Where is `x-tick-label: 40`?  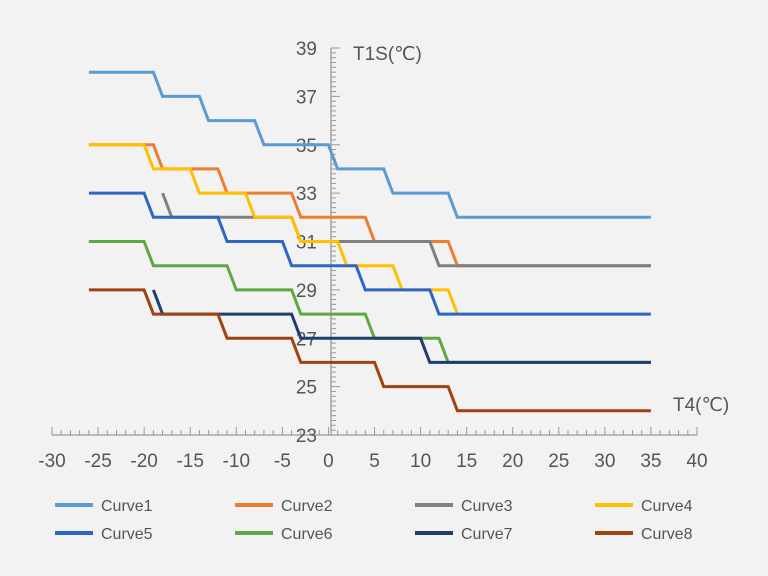
x-tick-label: 40 is located at coordinates (696, 461).